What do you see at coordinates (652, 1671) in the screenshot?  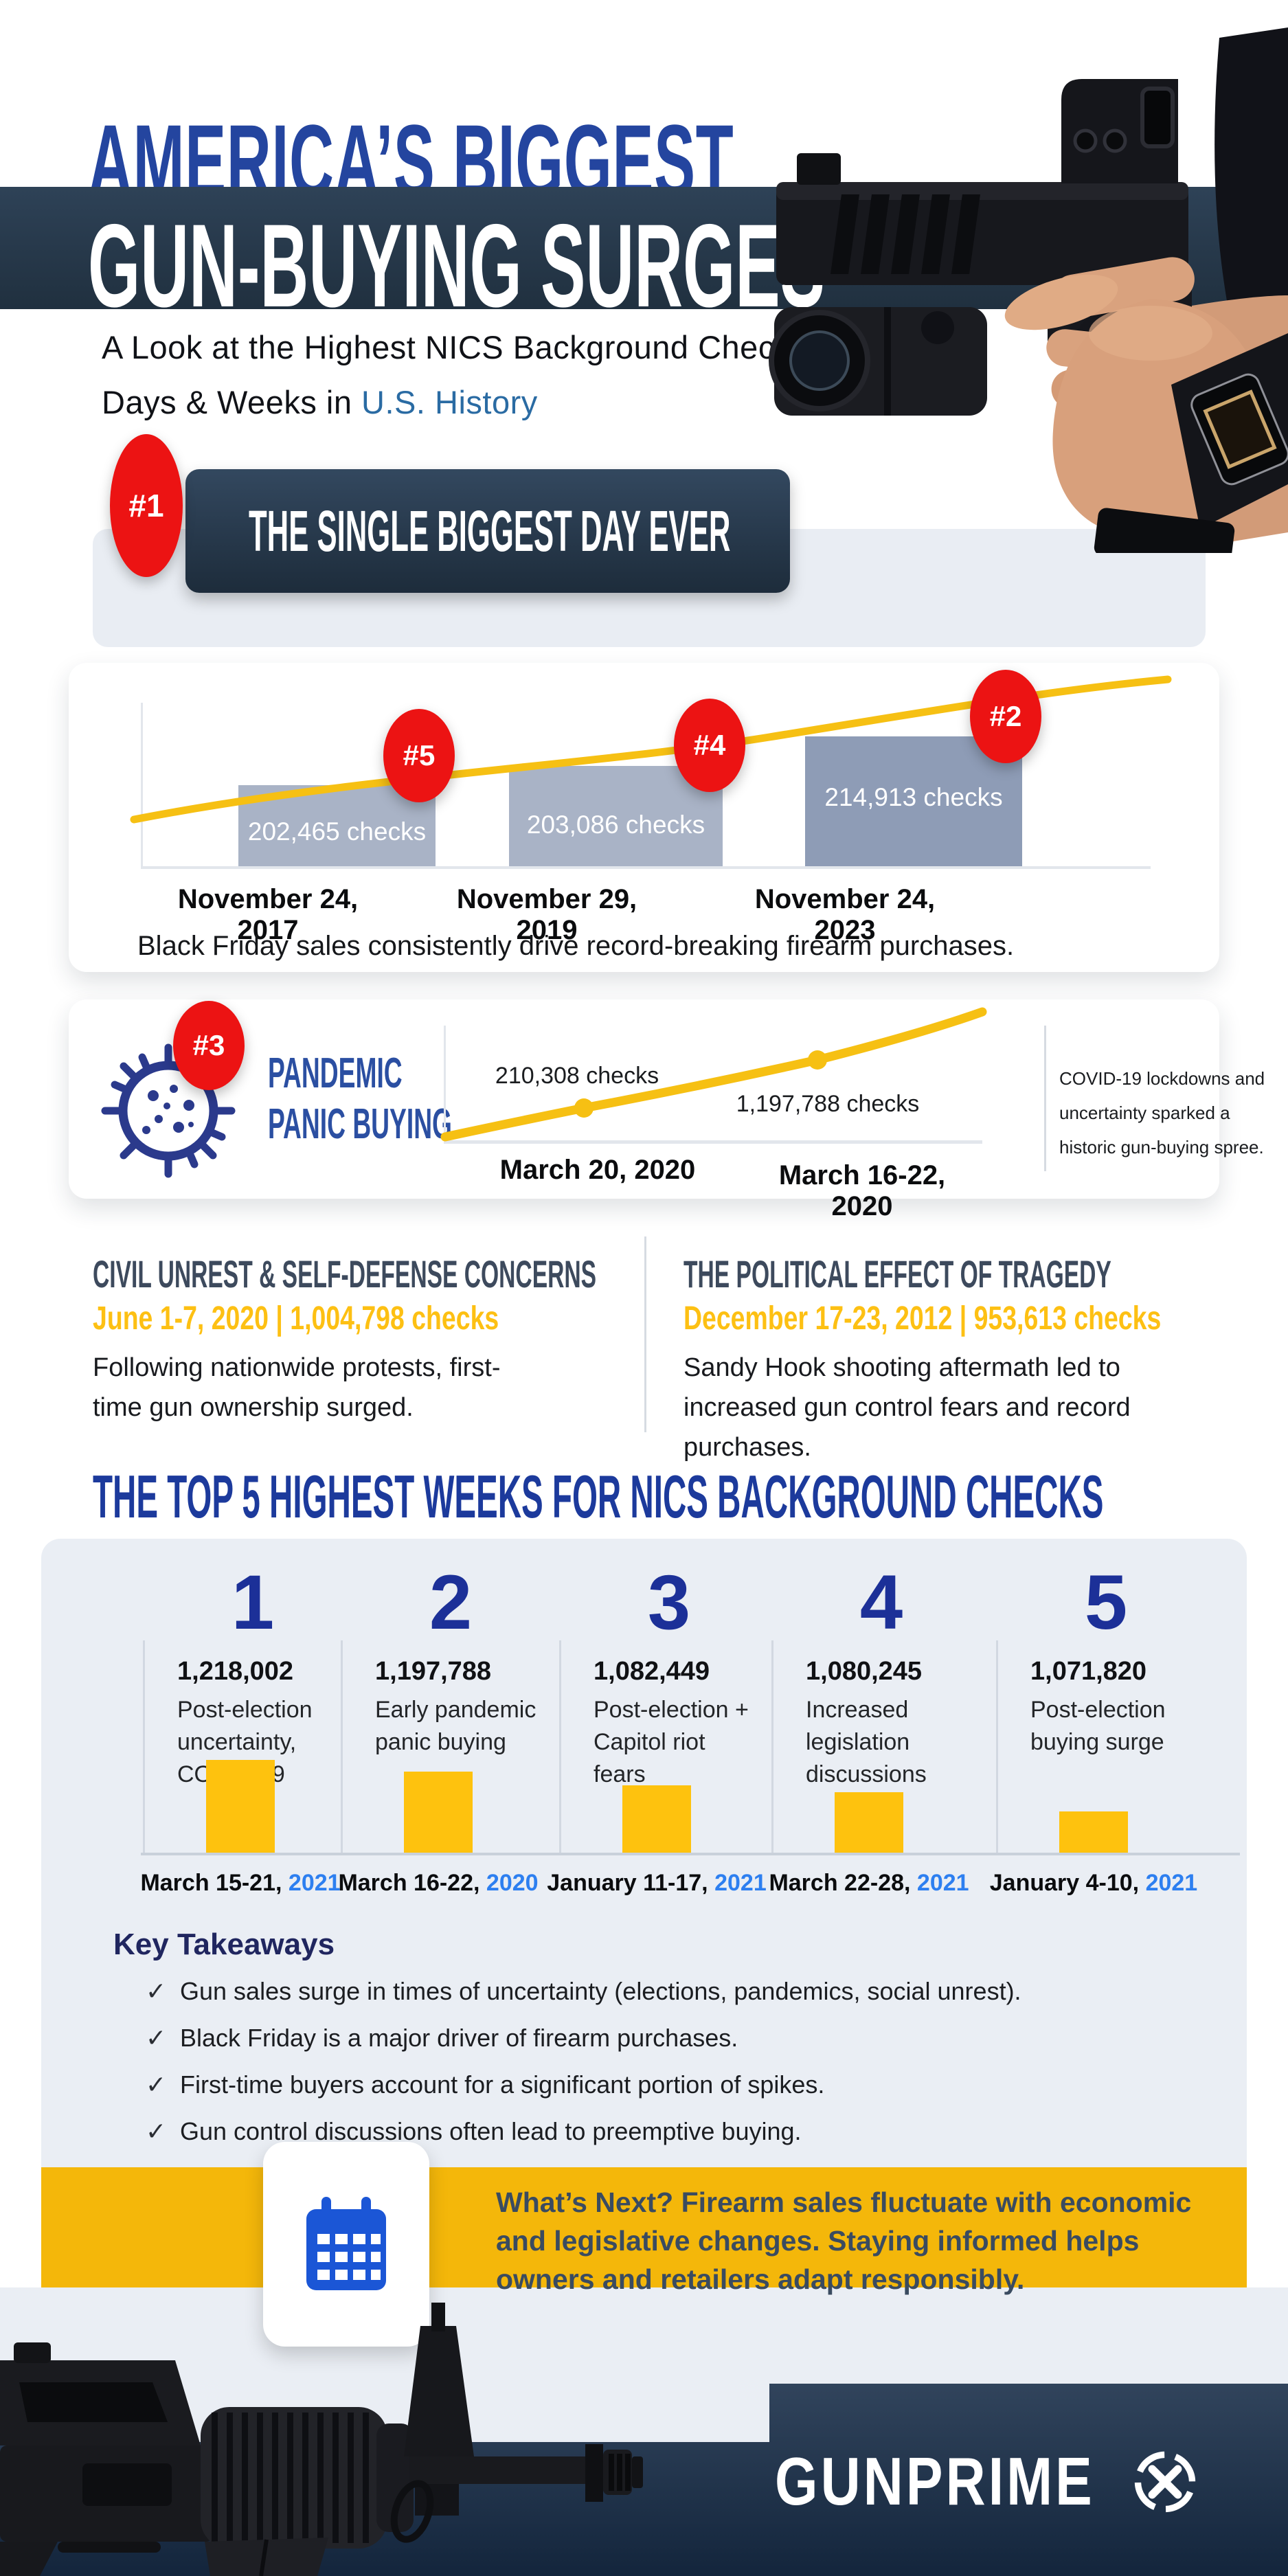 I see `top5-value-3: 1,082,449` at bounding box center [652, 1671].